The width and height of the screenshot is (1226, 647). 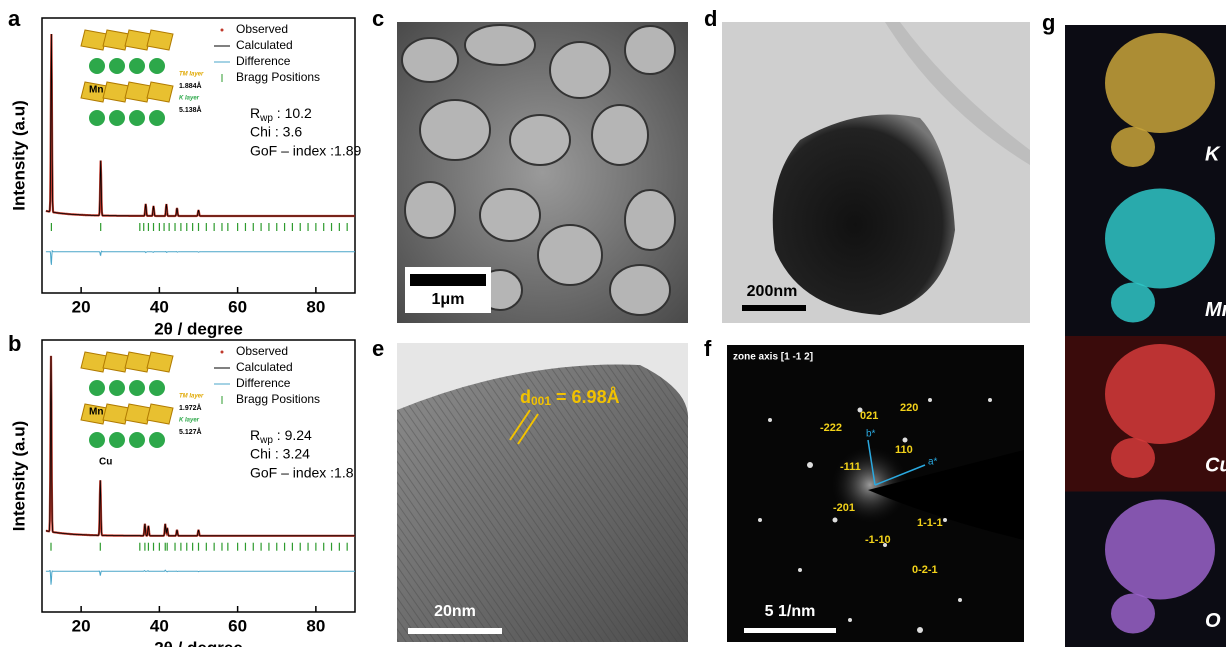 I want to click on fit-stat: Rwp : 9.24, so click(x=281, y=436).